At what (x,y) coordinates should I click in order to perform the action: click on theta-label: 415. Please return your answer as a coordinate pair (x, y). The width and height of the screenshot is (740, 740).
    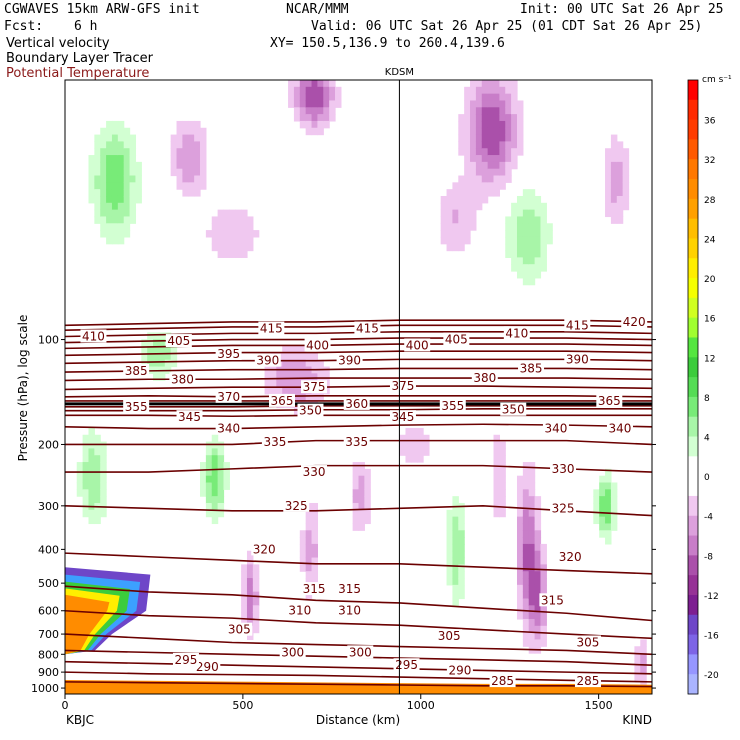
    Looking at the image, I should click on (271, 329).